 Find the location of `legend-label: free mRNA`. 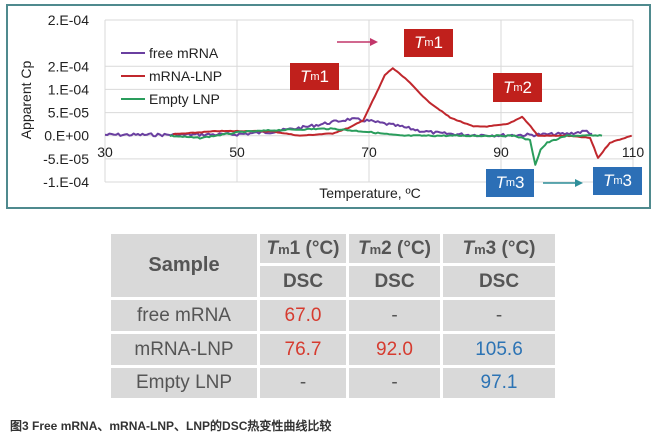

legend-label: free mRNA is located at coordinates (184, 53).